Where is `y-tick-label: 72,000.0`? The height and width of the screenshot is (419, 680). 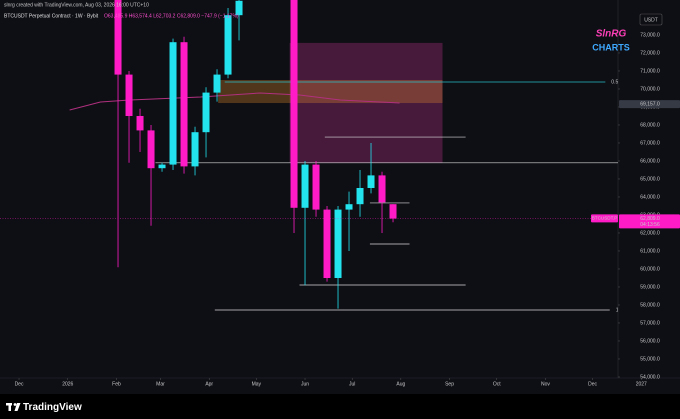
y-tick-label: 72,000.0 is located at coordinates (650, 53).